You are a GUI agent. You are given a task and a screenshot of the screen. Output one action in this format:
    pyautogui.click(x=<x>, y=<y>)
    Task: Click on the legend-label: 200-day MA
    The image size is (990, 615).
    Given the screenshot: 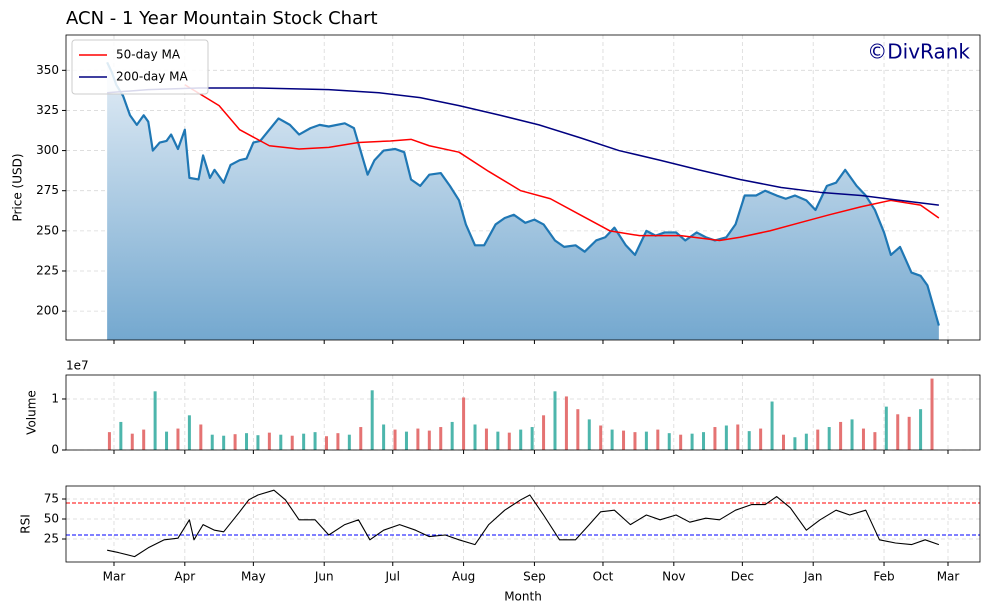 What is the action you would take?
    pyautogui.click(x=152, y=77)
    